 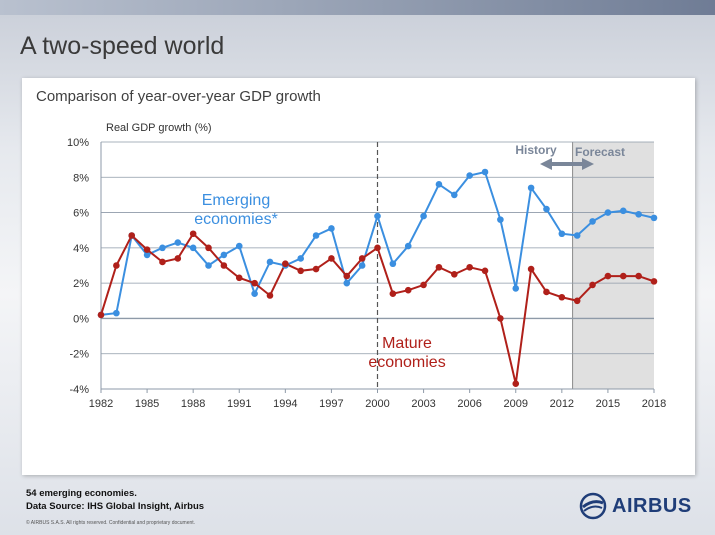 What do you see at coordinates (236, 219) in the screenshot?
I see `emerging-annotation-line2: economies*` at bounding box center [236, 219].